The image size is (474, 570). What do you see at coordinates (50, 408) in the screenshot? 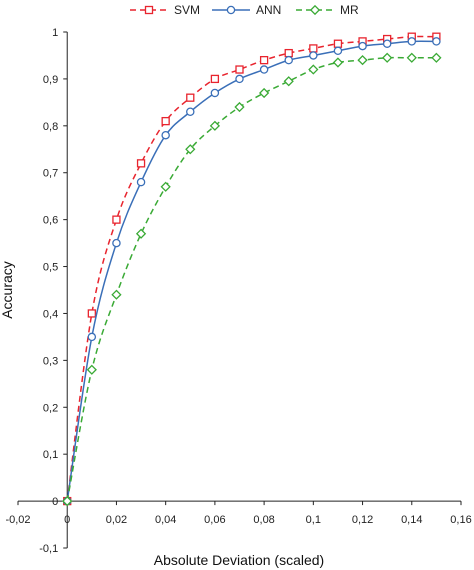
I see `y-tick-label: 0,2` at bounding box center [50, 408].